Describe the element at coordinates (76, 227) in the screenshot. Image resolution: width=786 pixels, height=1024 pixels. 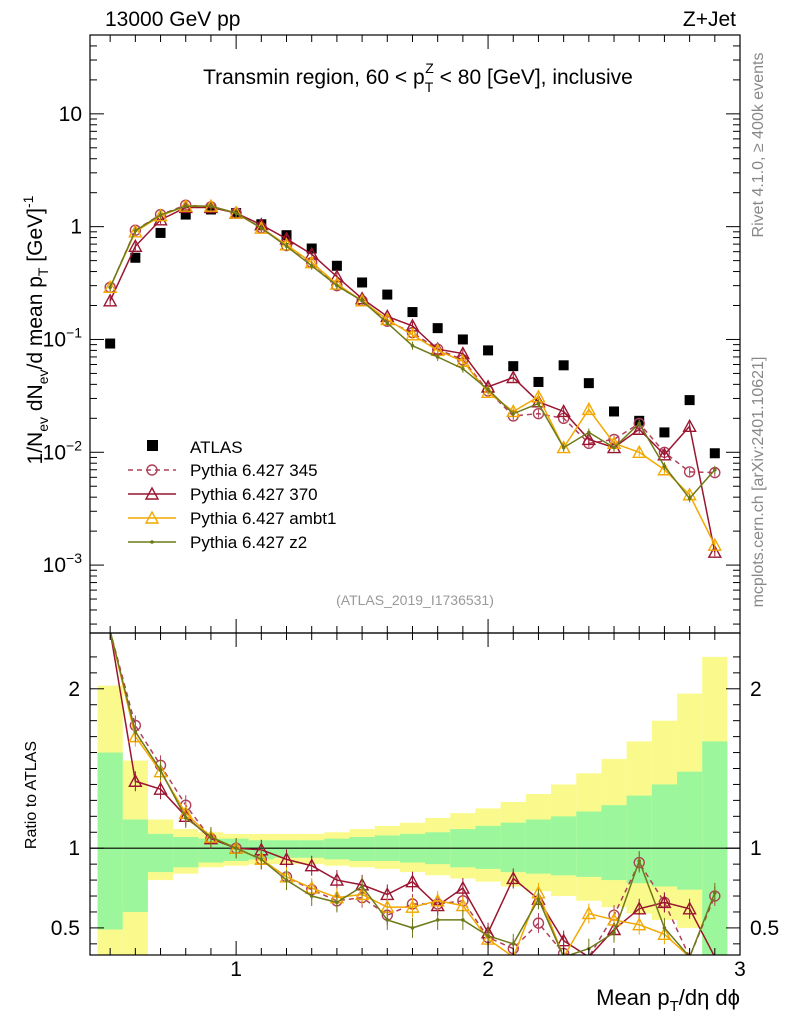
I see `main-y-tick-label: 1` at that location.